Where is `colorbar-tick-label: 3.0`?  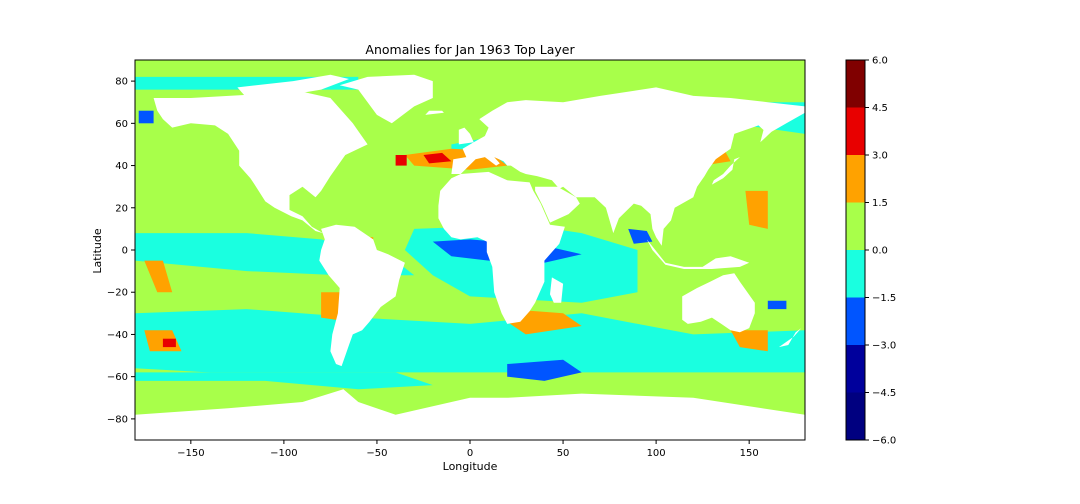 colorbar-tick-label: 3.0 is located at coordinates (880, 156).